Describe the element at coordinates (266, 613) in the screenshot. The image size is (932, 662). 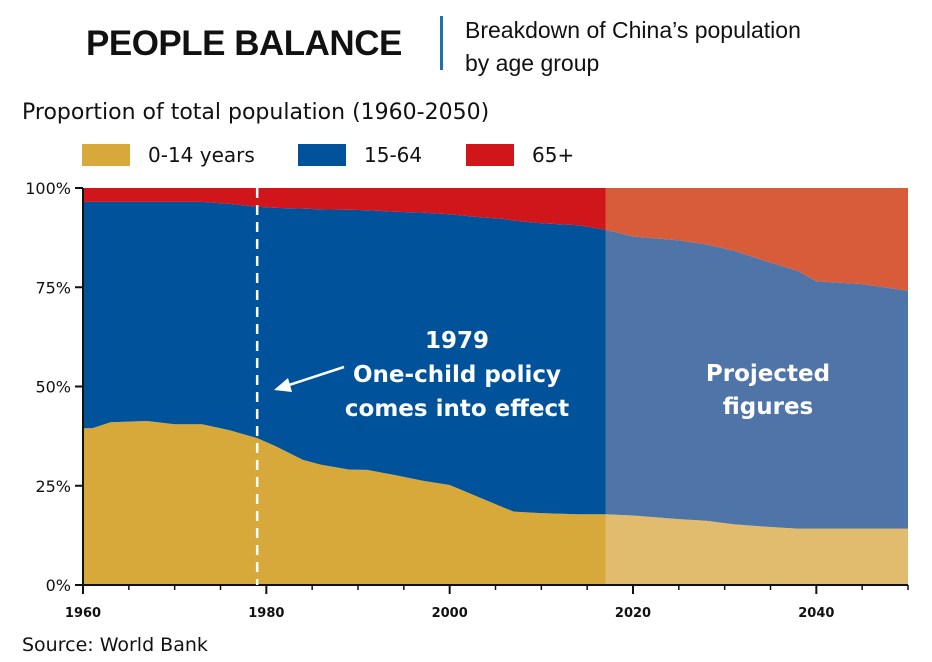
I see `x-tick-label: 1980` at that location.